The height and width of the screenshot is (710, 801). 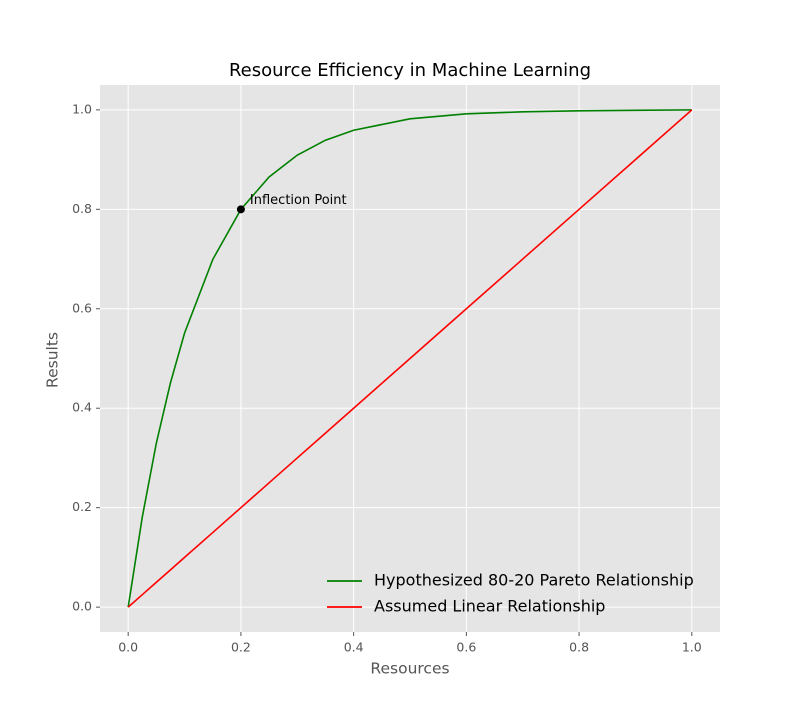 What do you see at coordinates (82, 108) in the screenshot?
I see `y-tick-label: 1.0` at bounding box center [82, 108].